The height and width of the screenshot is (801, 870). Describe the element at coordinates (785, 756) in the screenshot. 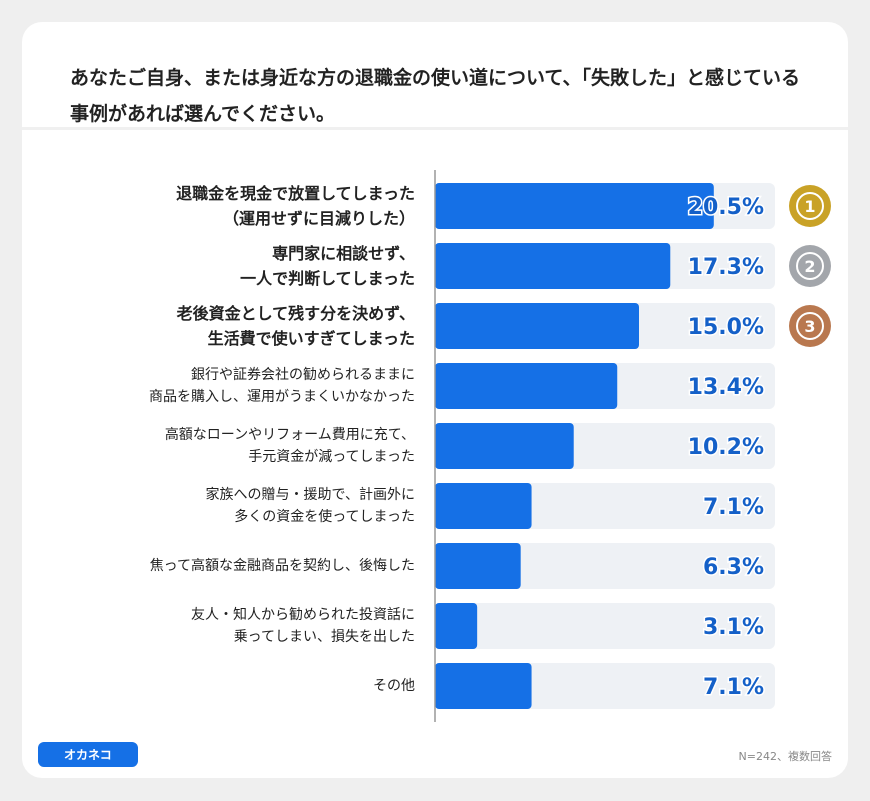

I see `note: N=242、複数回答` at that location.